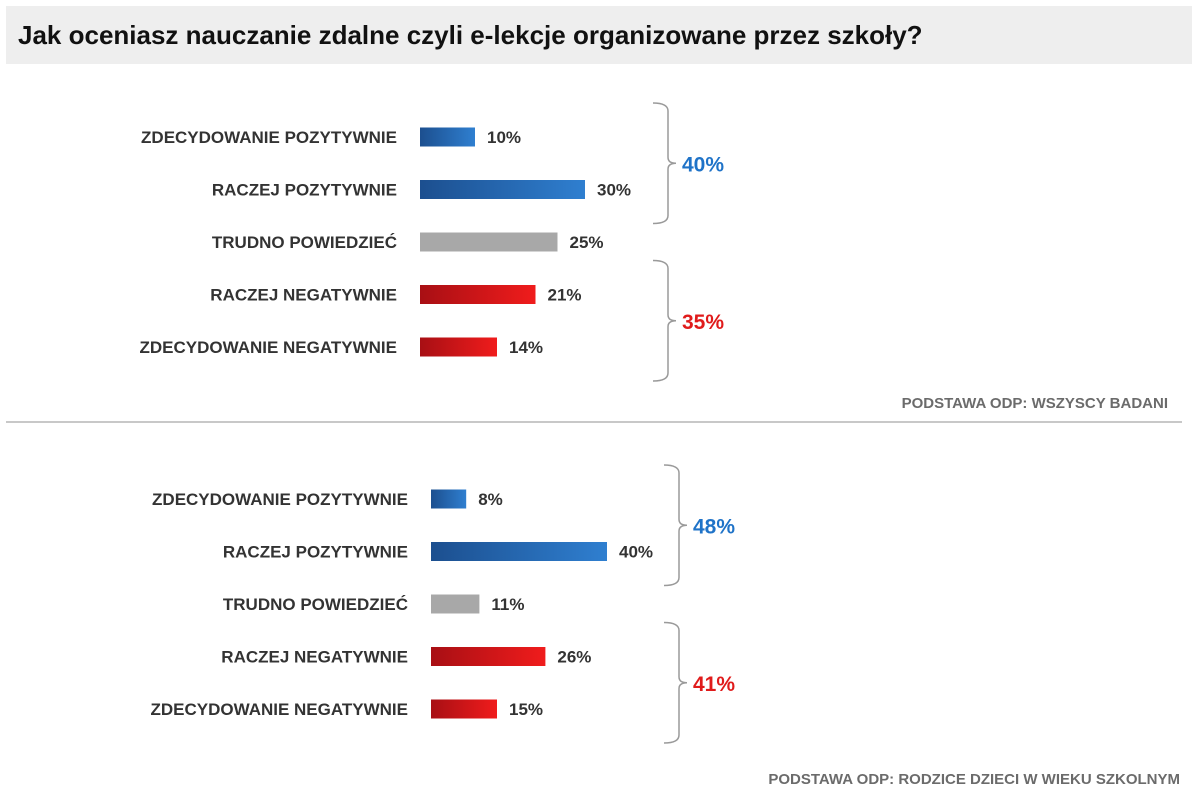 This screenshot has height=802, width=1200. I want to click on group-sum-label-positive: 48%, so click(714, 526).